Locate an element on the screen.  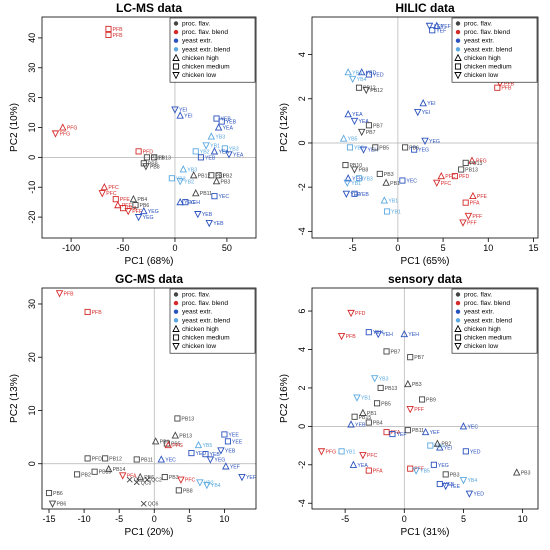
point-label: YEI is located at coordinates (183, 111).